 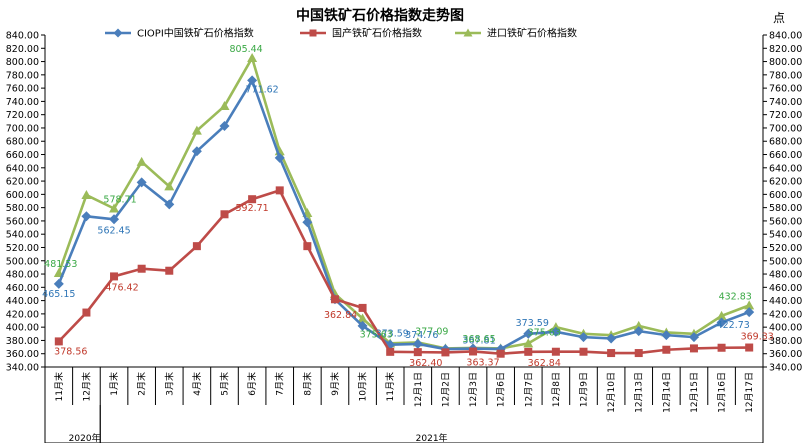 I want to click on category-label: 10月末, so click(x=363, y=386).